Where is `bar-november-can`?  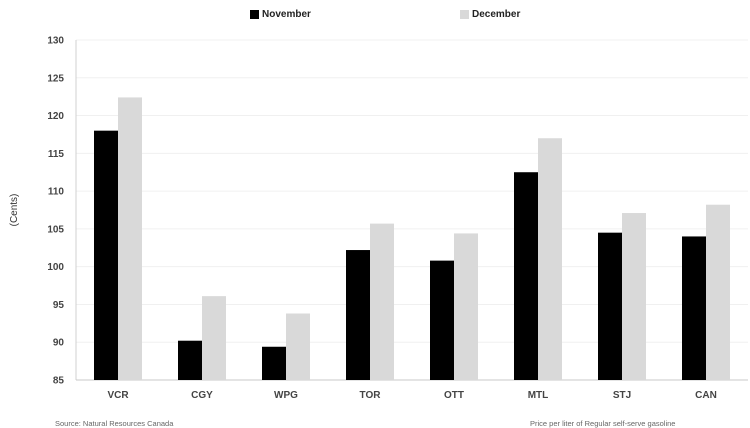
bar-november-can is located at coordinates (694, 308).